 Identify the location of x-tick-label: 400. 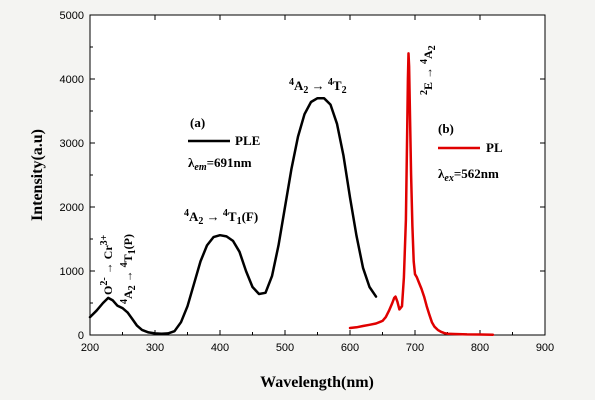
(220, 348).